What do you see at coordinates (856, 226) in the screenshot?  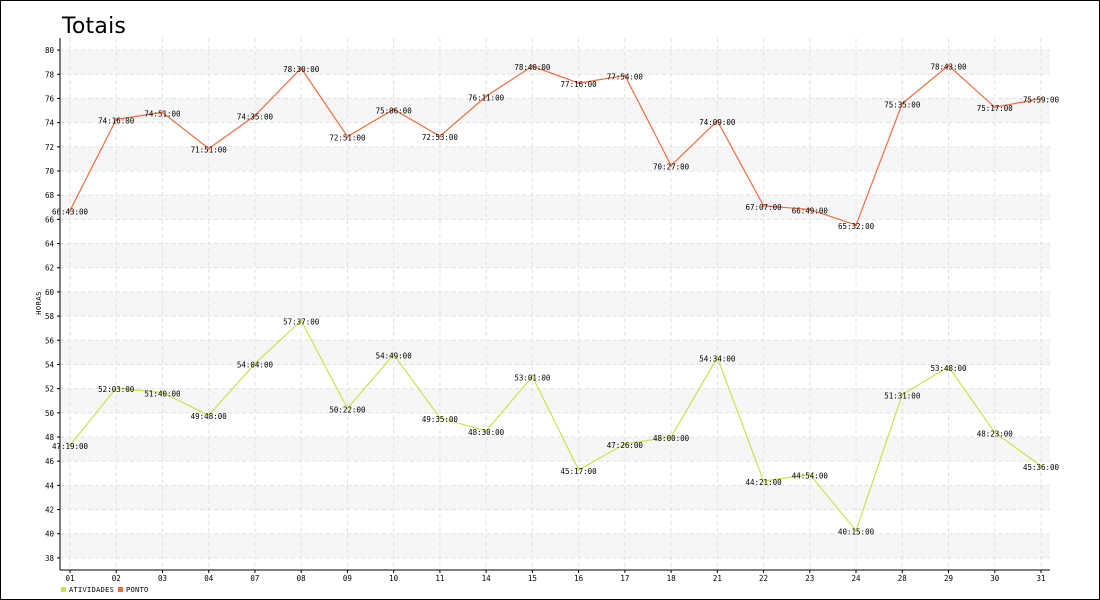 I see `data-label: 65:32:00` at bounding box center [856, 226].